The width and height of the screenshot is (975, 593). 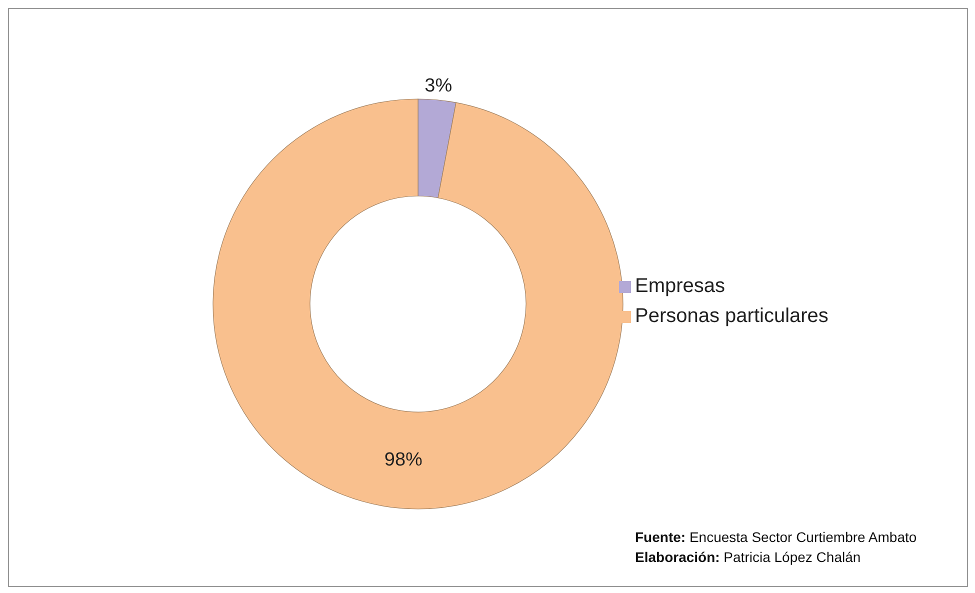 What do you see at coordinates (731, 316) in the screenshot?
I see `legend-label: Personas particulares` at bounding box center [731, 316].